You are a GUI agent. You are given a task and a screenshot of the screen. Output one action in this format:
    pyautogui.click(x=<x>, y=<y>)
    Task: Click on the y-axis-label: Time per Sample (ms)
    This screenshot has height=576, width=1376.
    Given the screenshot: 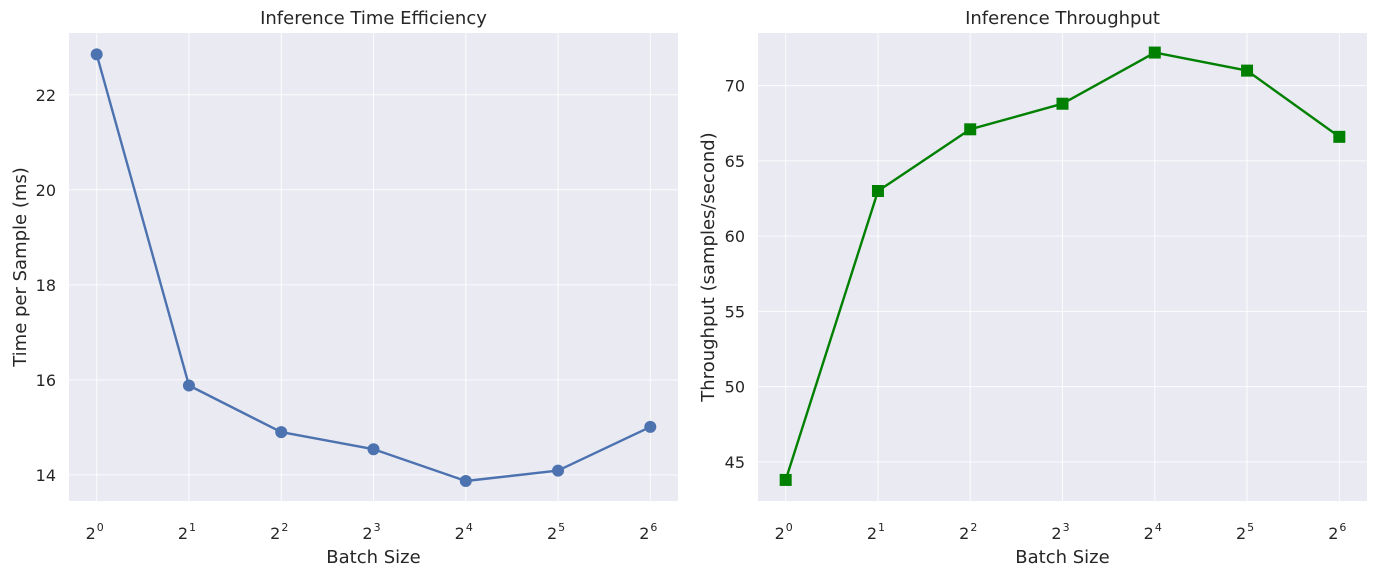 What is the action you would take?
    pyautogui.click(x=20, y=267)
    